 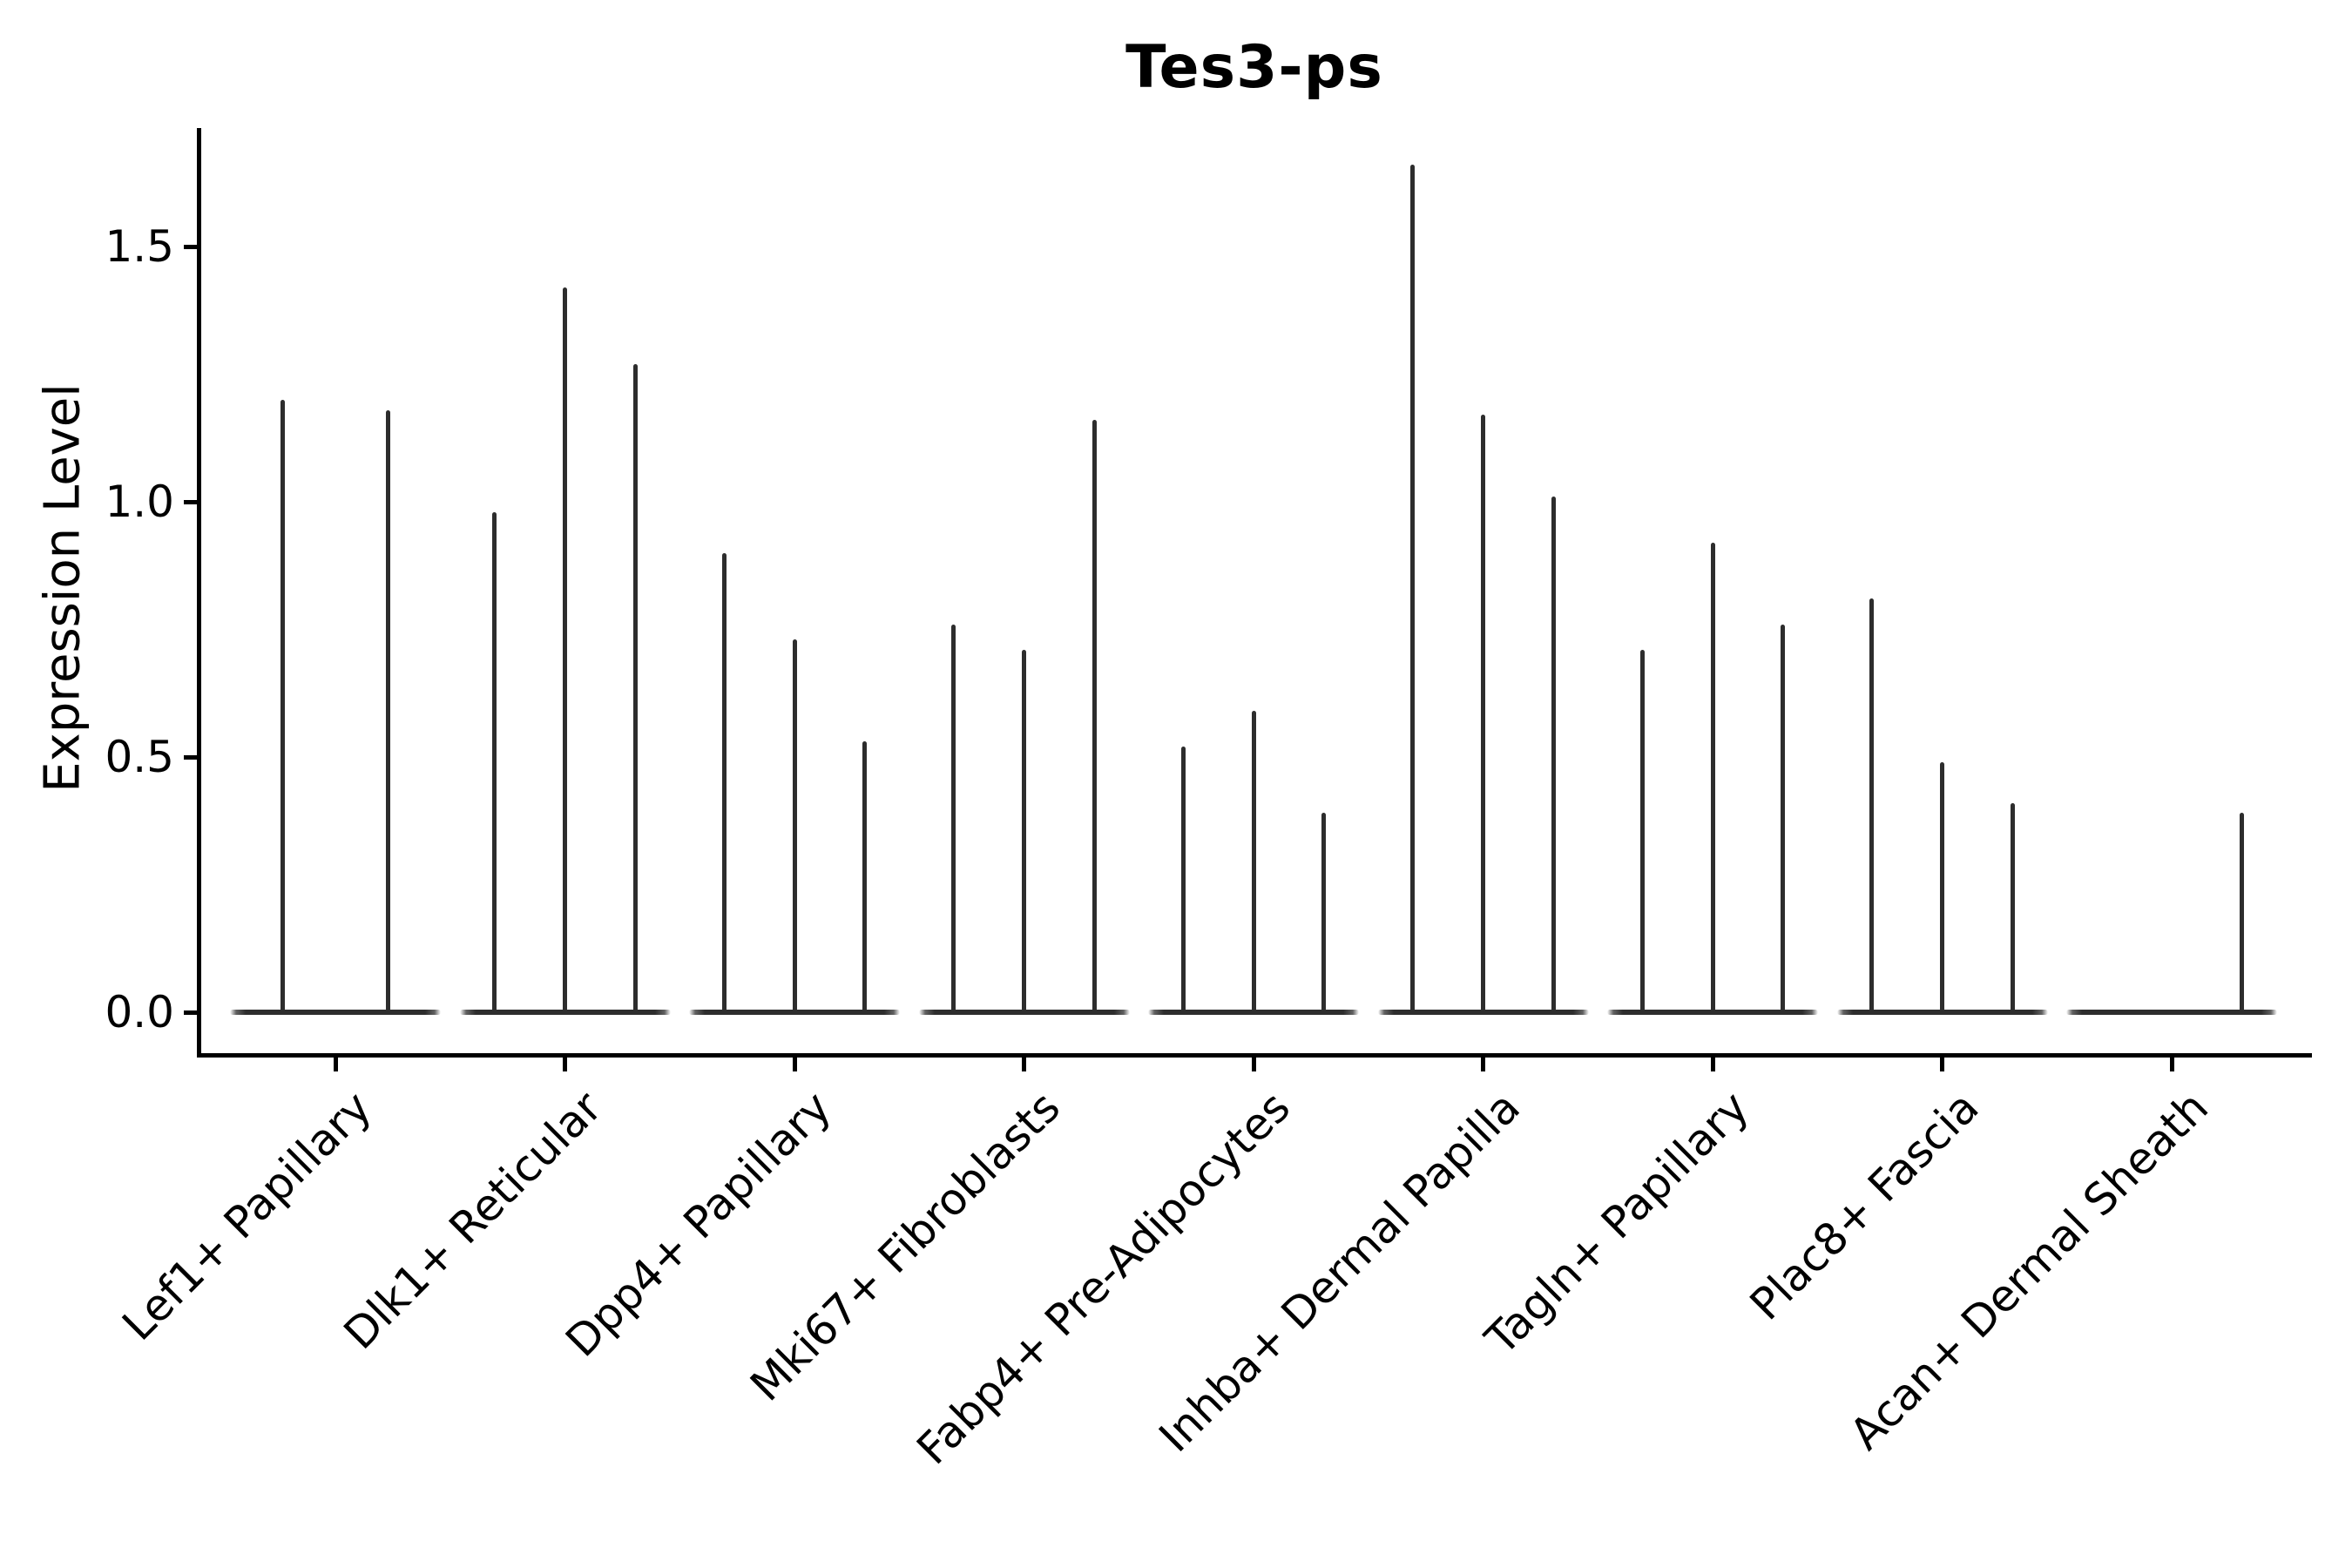 What do you see at coordinates (62, 588) in the screenshot?
I see `y-axis-label: Expression Level` at bounding box center [62, 588].